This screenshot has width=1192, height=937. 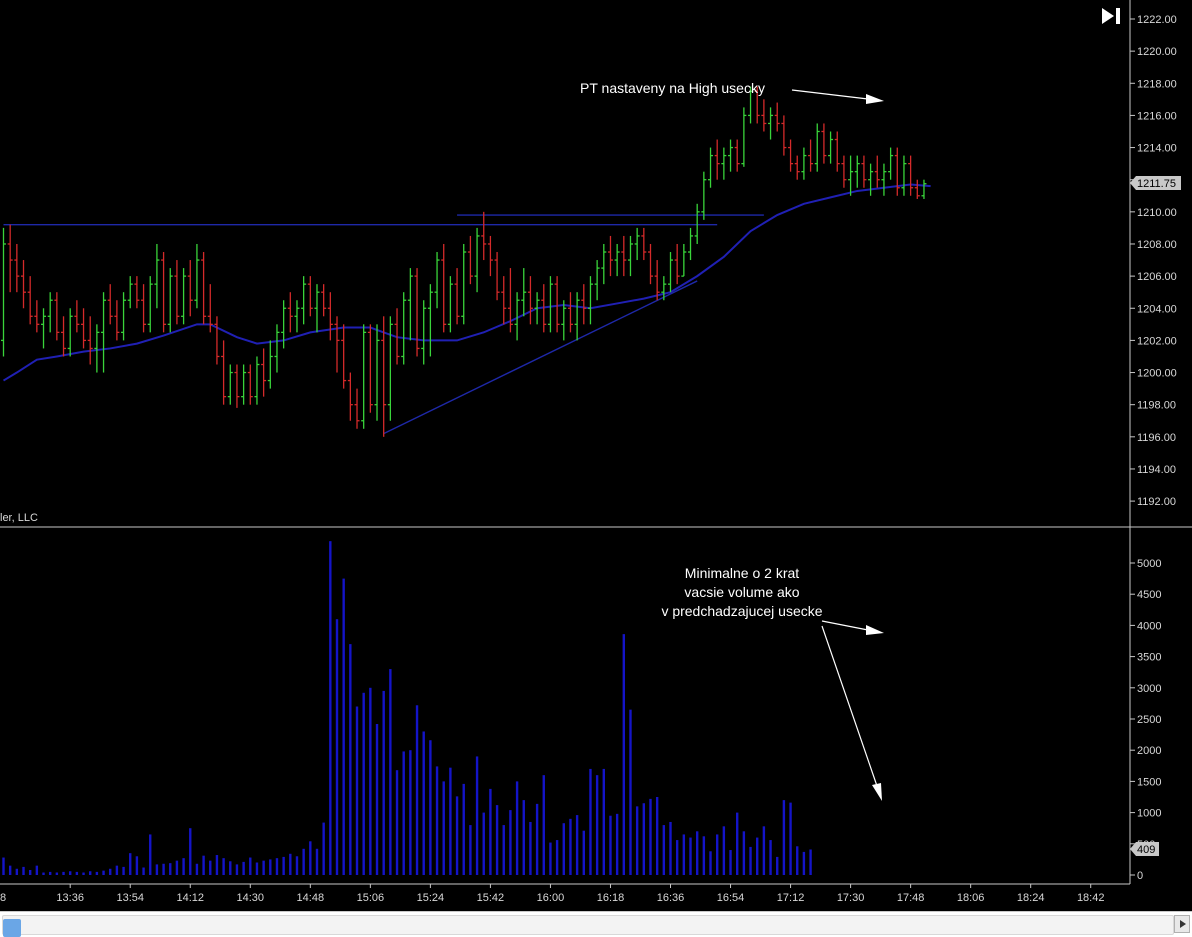 I want to click on last-price-marker: 1211.75, so click(x=1155, y=183).